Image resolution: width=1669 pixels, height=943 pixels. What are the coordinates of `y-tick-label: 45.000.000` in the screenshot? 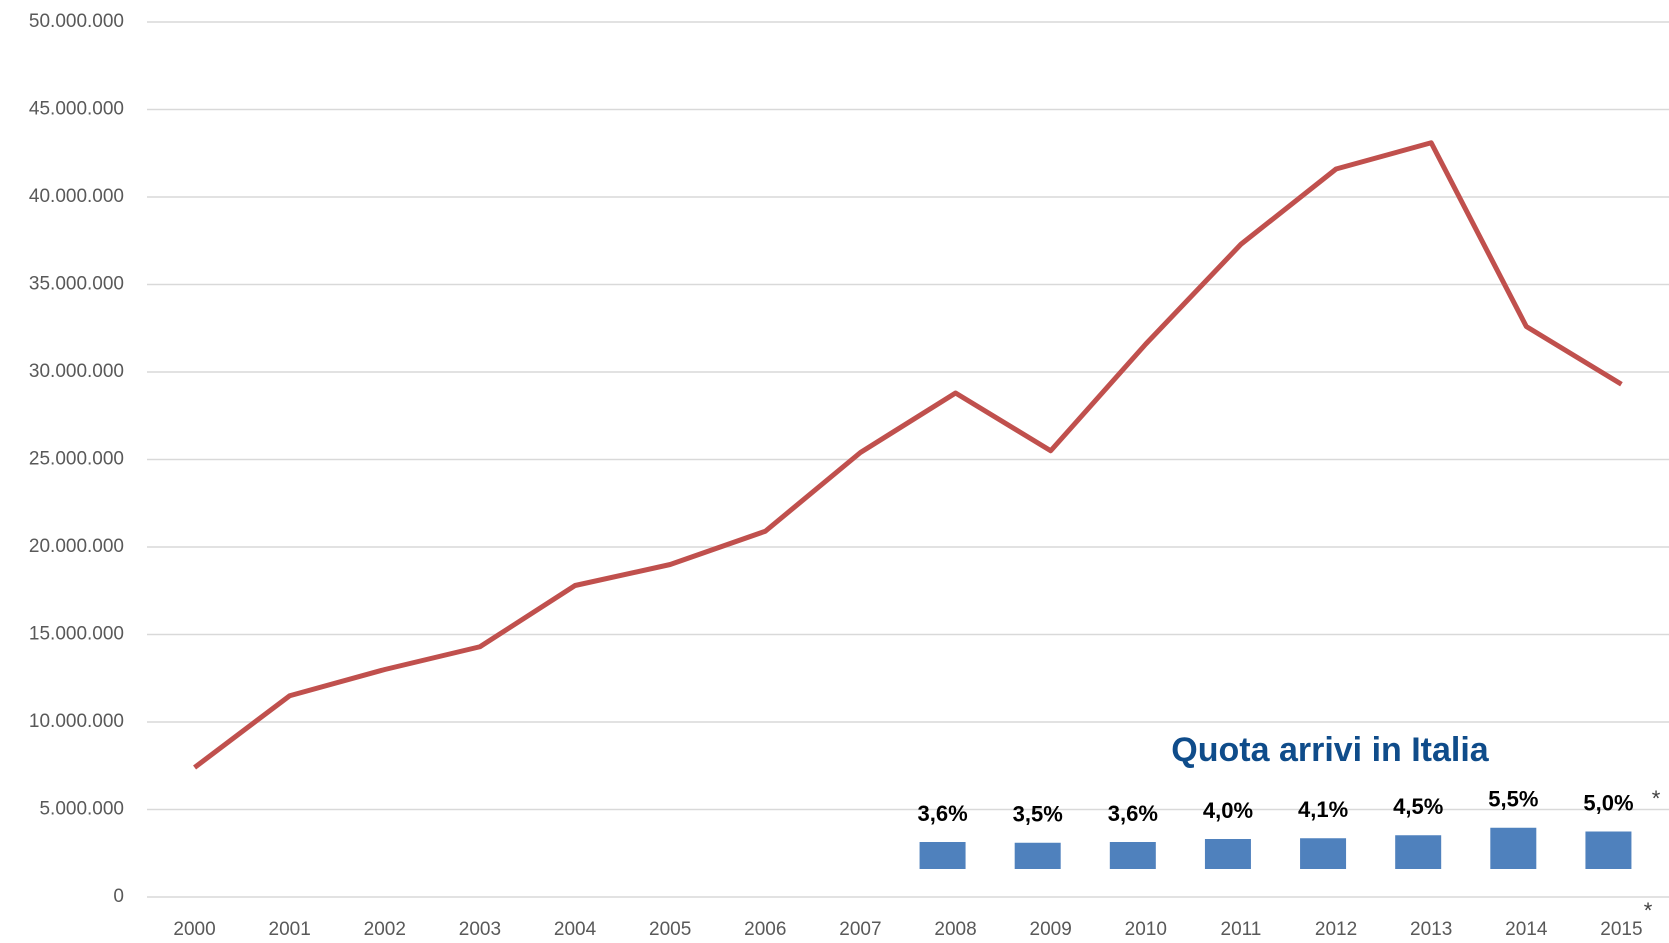 It's located at (76, 109).